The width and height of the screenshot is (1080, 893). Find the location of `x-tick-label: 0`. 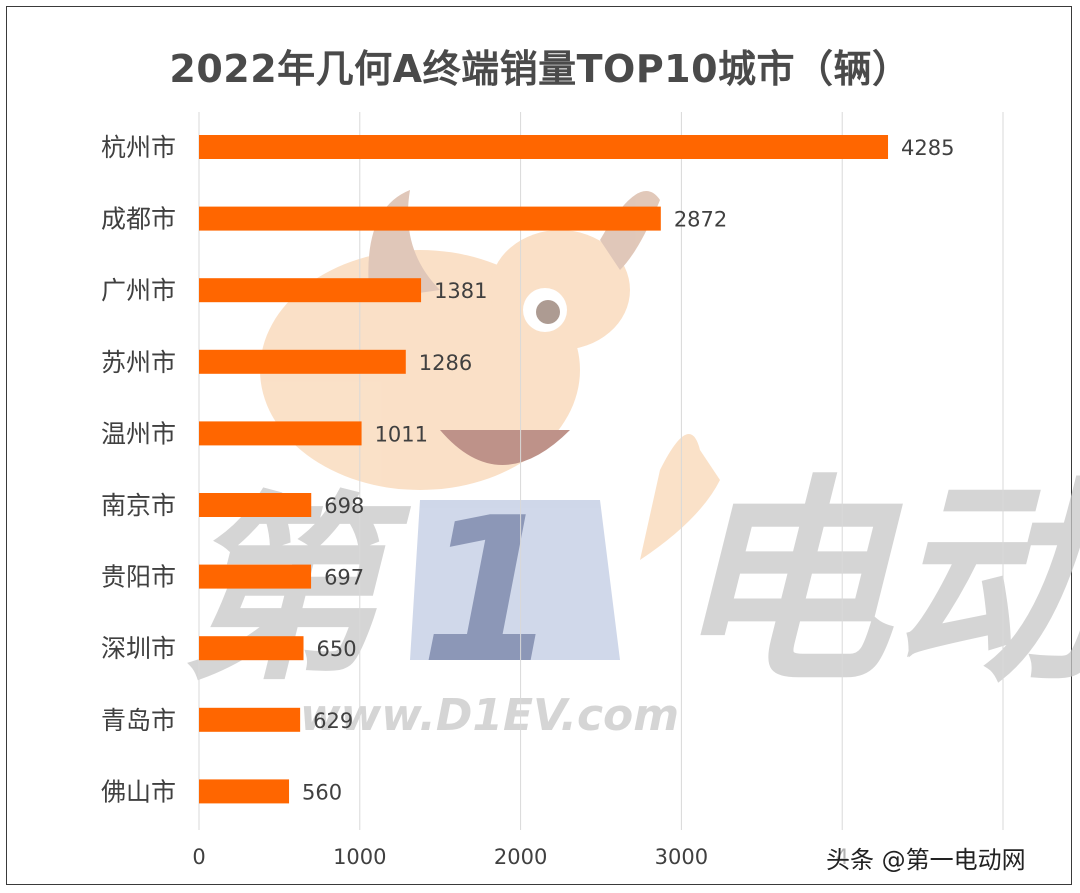

x-tick-label: 0 is located at coordinates (198, 857).